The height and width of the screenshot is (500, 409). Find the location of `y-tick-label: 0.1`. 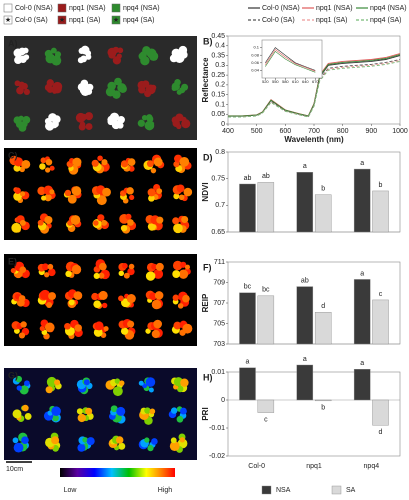

y-tick-label: 0.1 is located at coordinates (220, 104).